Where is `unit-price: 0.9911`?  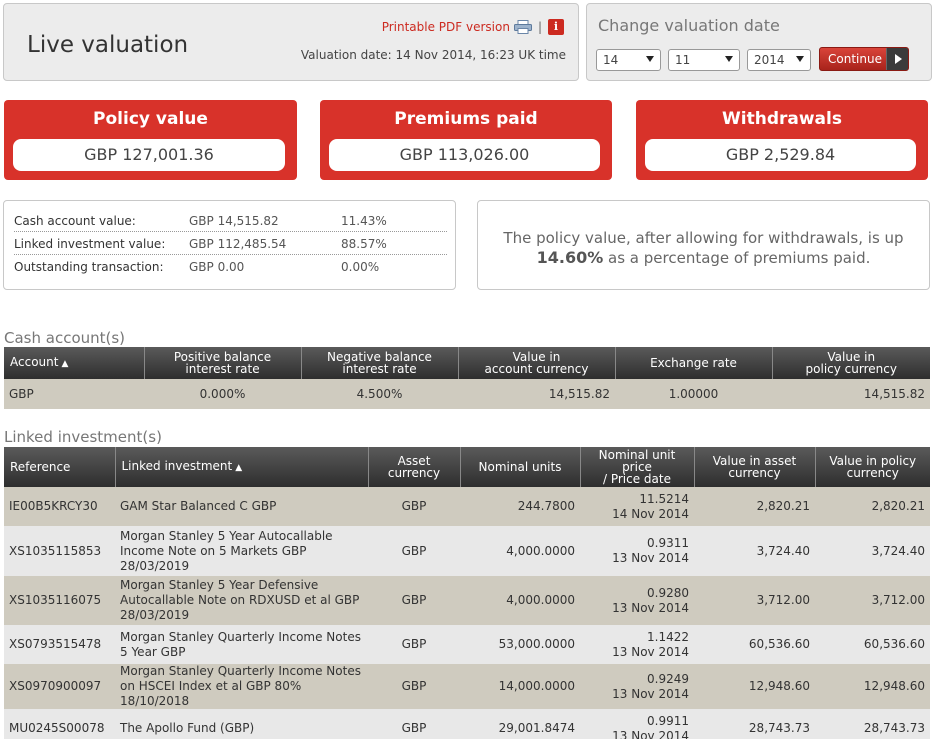
unit-price: 0.9911 is located at coordinates (668, 720).